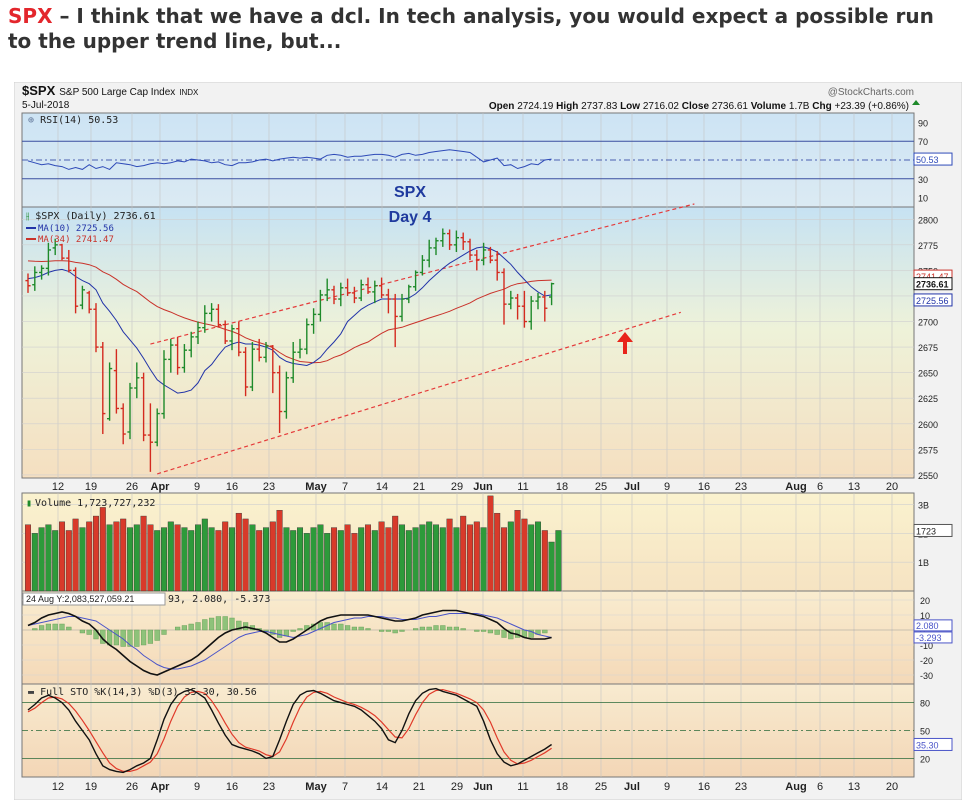 Image resolution: width=974 pixels, height=803 pixels. I want to click on macd-tick-1: 10, so click(925, 616).